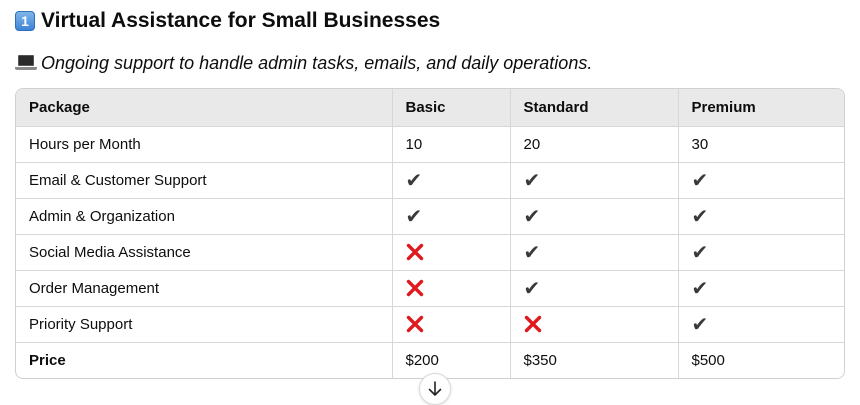 The width and height of the screenshot is (860, 405). What do you see at coordinates (761, 108) in the screenshot?
I see `column-header-premium: Premium` at bounding box center [761, 108].